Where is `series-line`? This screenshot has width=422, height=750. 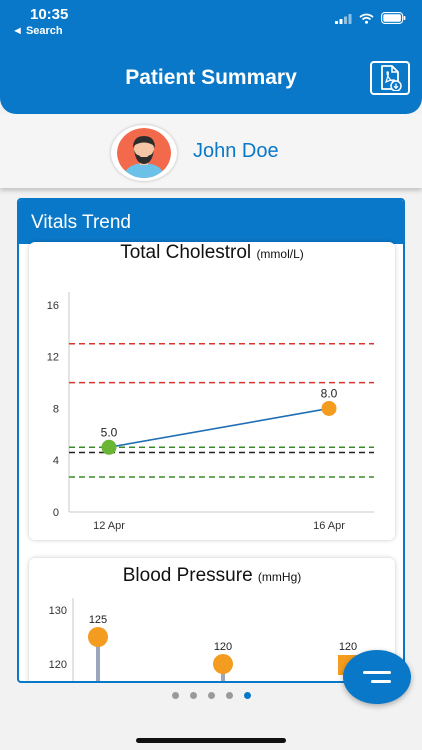
series-line is located at coordinates (219, 428).